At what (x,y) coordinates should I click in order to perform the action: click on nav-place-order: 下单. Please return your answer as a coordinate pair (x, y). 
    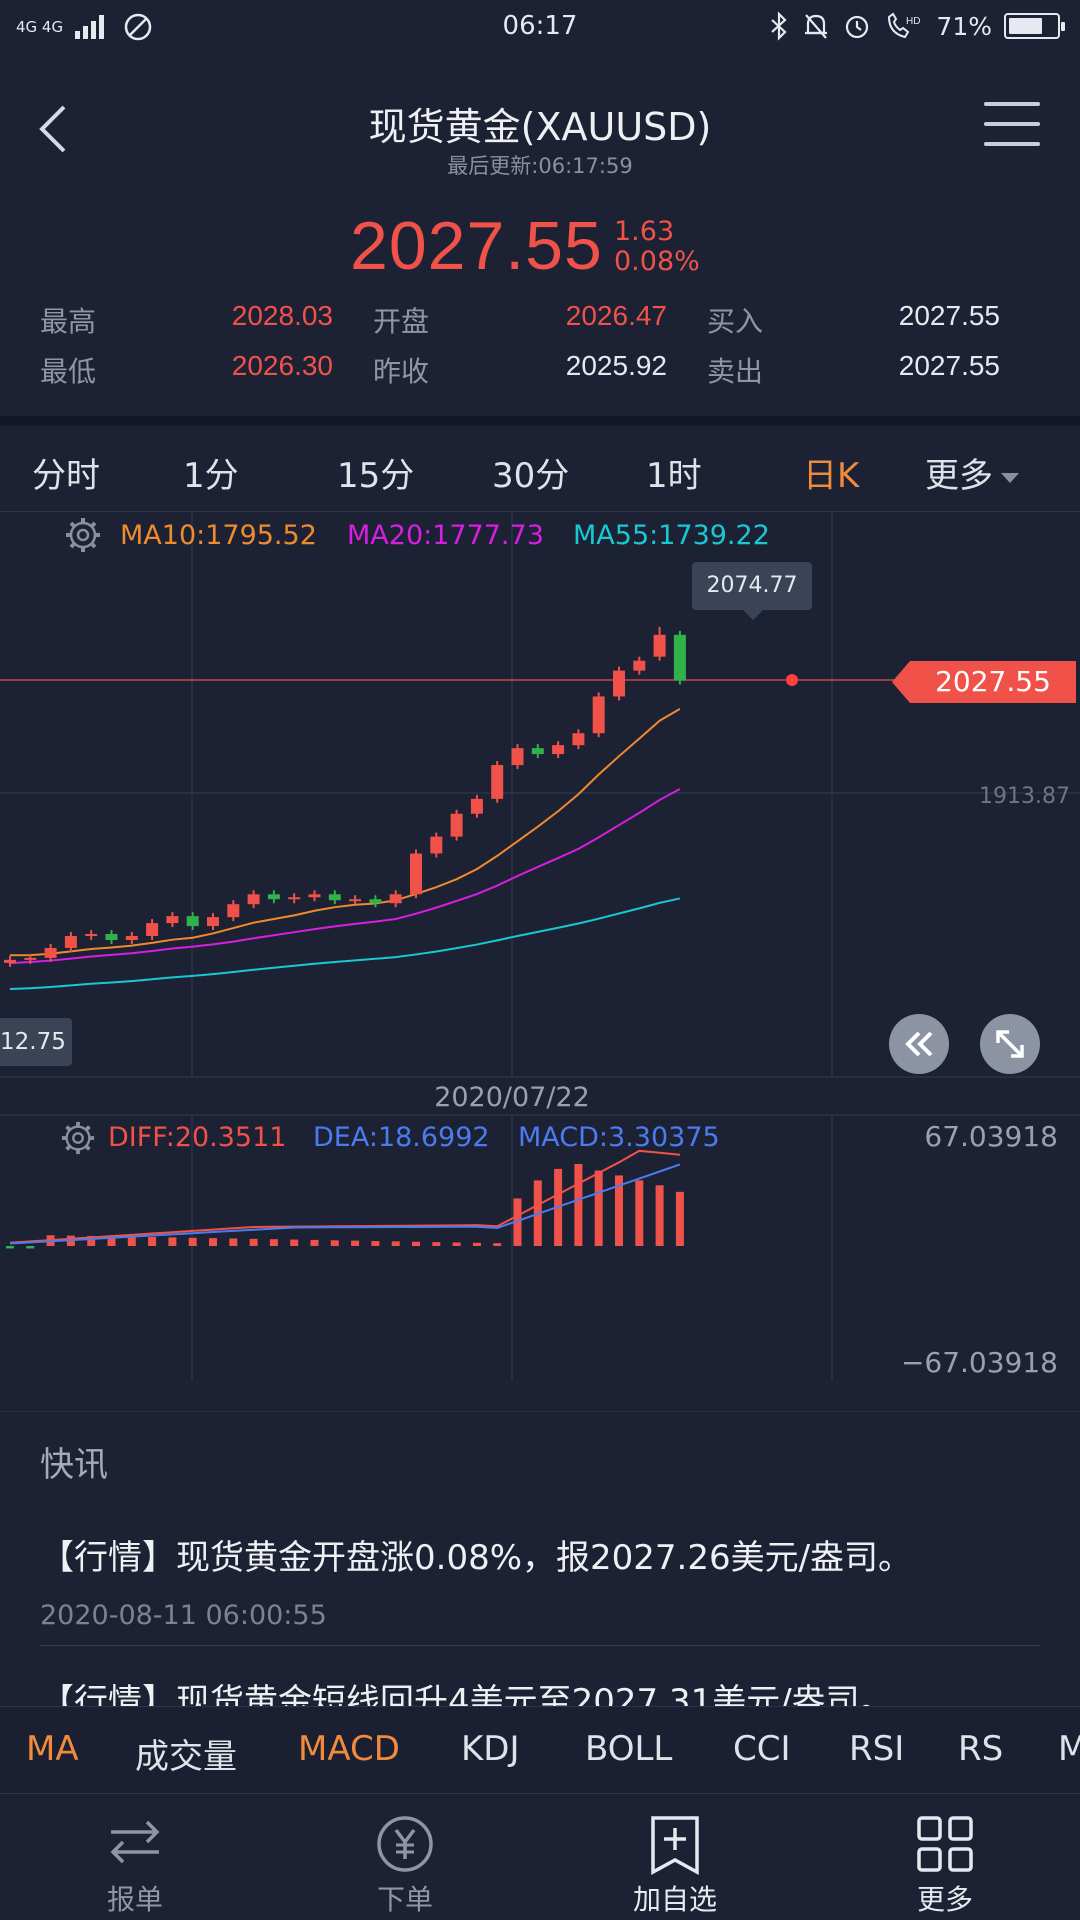
    Looking at the image, I should click on (405, 1857).